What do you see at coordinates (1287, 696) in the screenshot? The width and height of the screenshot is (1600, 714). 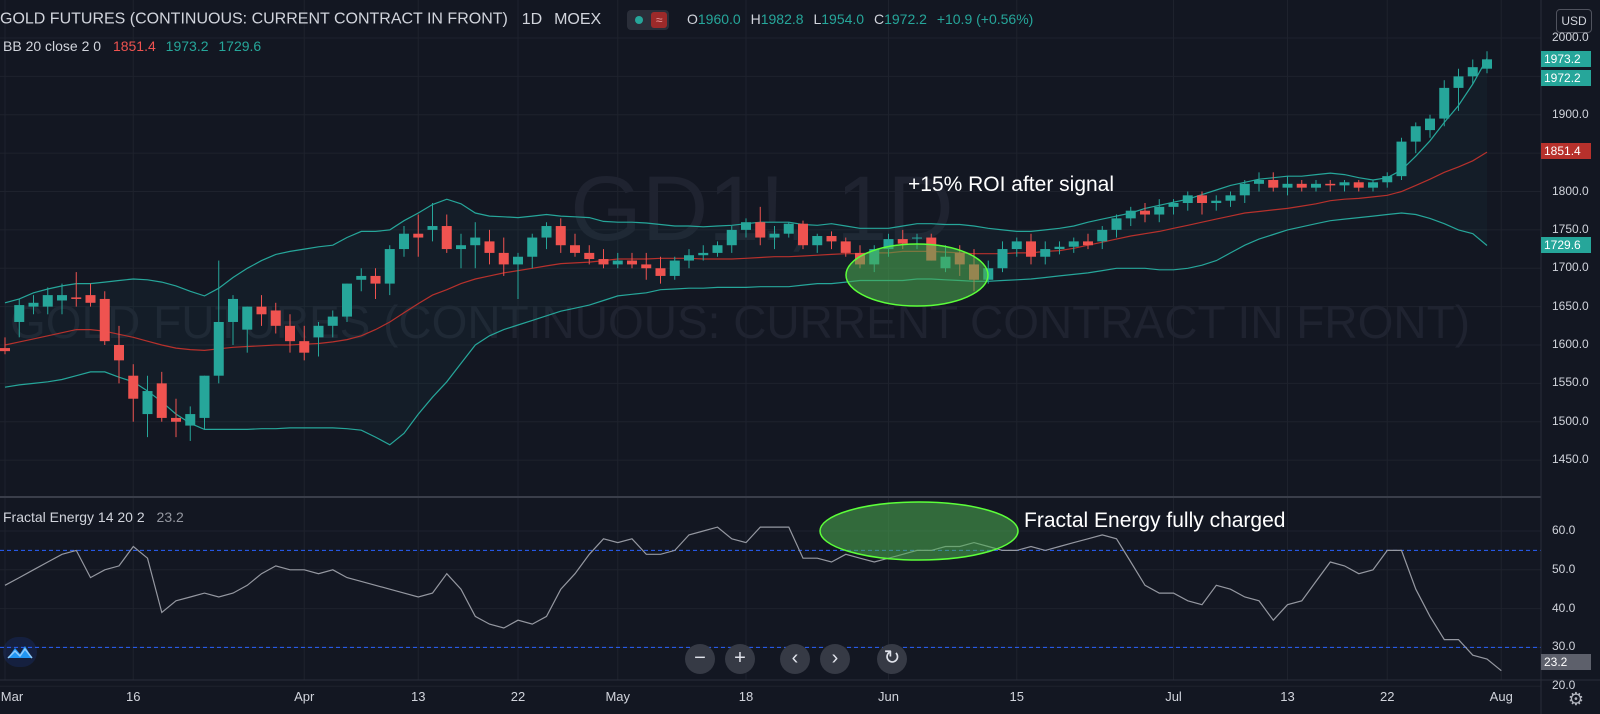 I see `time-axis-label: 13` at bounding box center [1287, 696].